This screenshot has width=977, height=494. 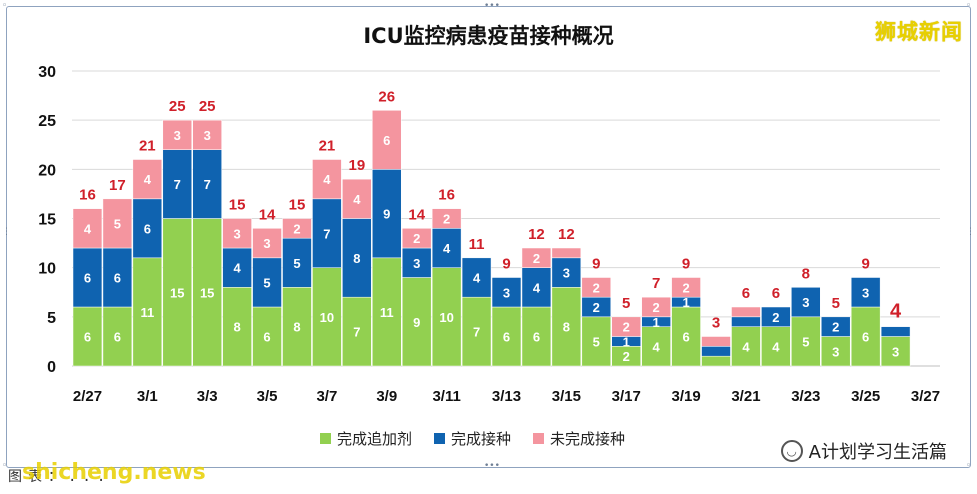 I want to click on resize-handle-top: •••, so click(x=492, y=6).